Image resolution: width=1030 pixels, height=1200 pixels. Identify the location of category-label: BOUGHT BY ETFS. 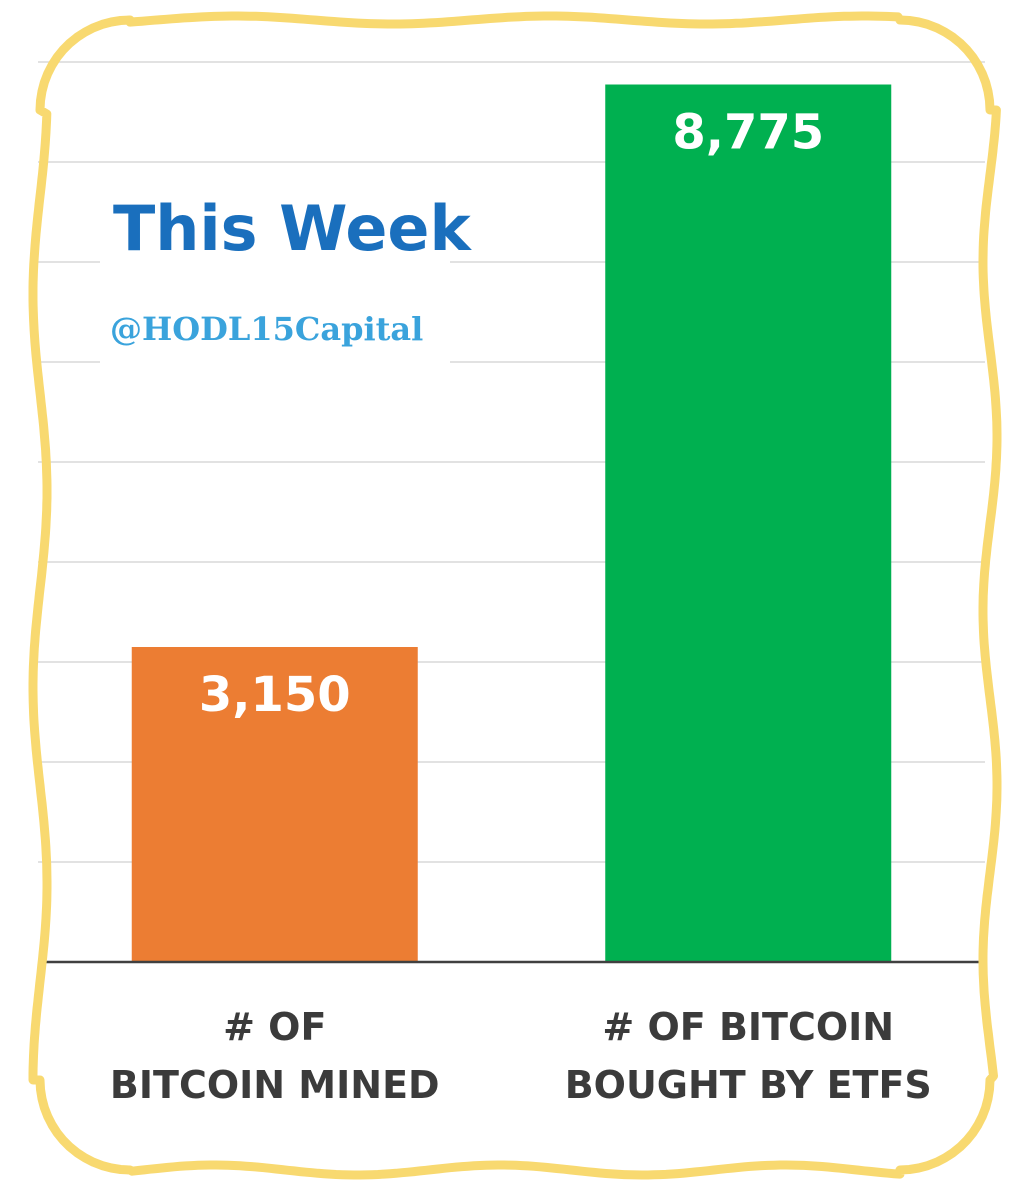
(748, 1085).